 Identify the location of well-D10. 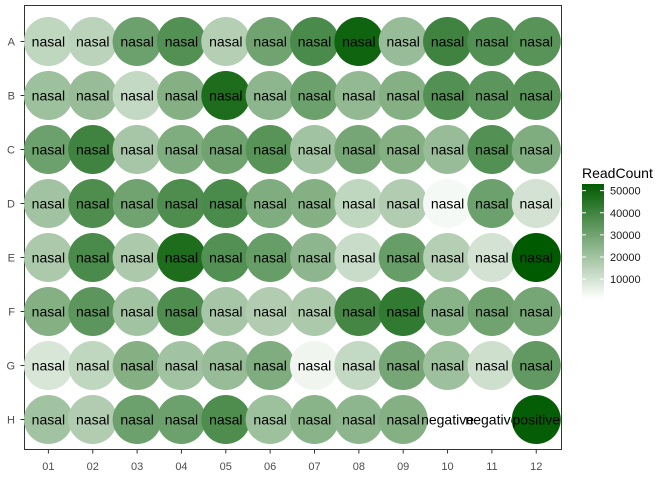
(448, 203).